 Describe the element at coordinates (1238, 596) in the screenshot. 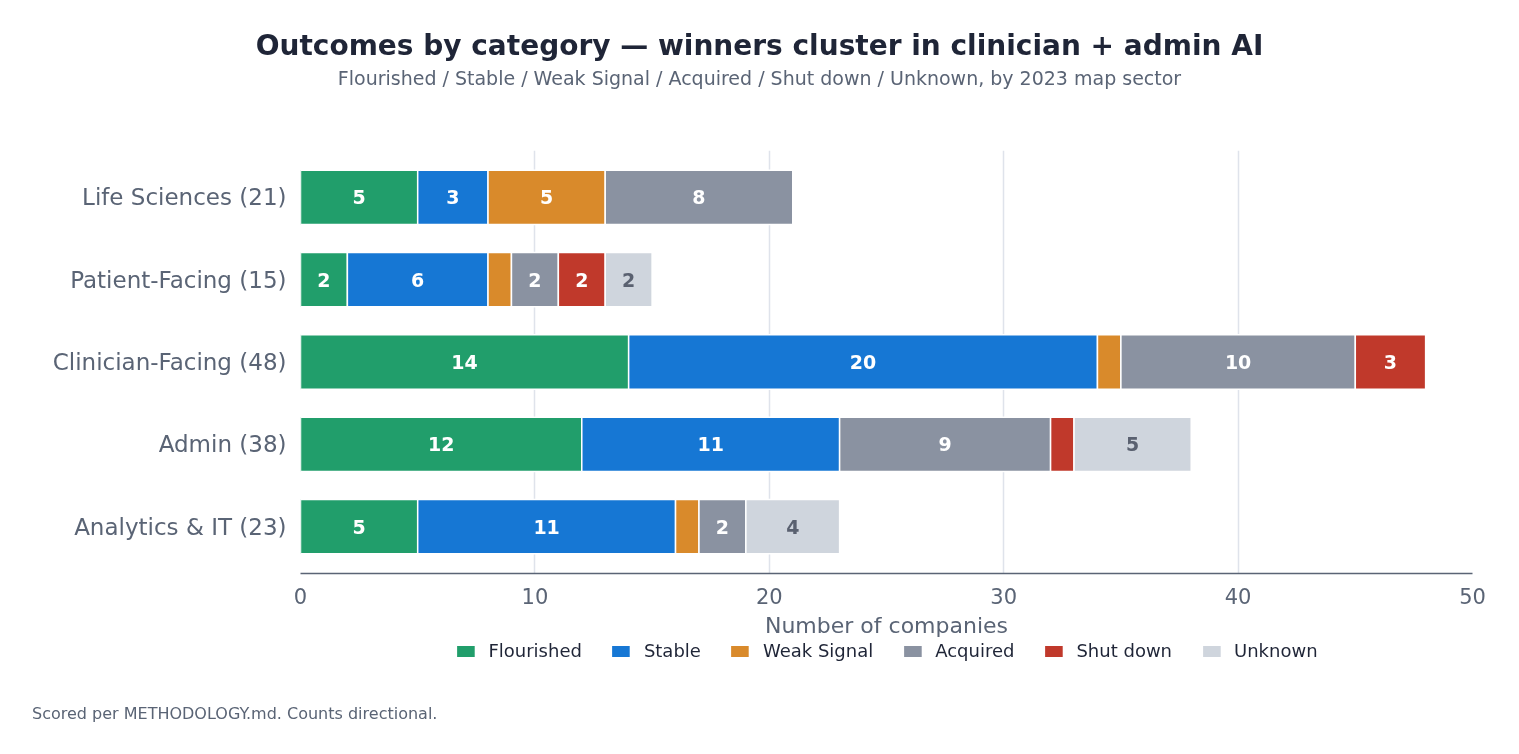

I see `x-tick-label: 40` at that location.